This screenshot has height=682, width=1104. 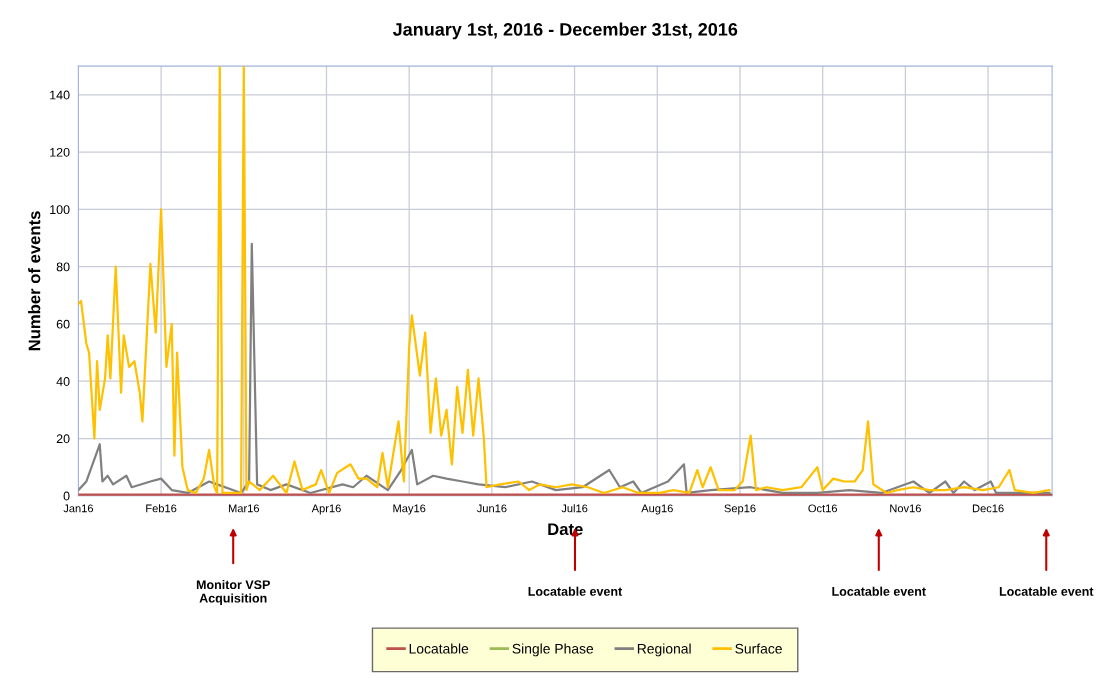 I want to click on x-tick-label: Jan16, so click(x=78, y=508).